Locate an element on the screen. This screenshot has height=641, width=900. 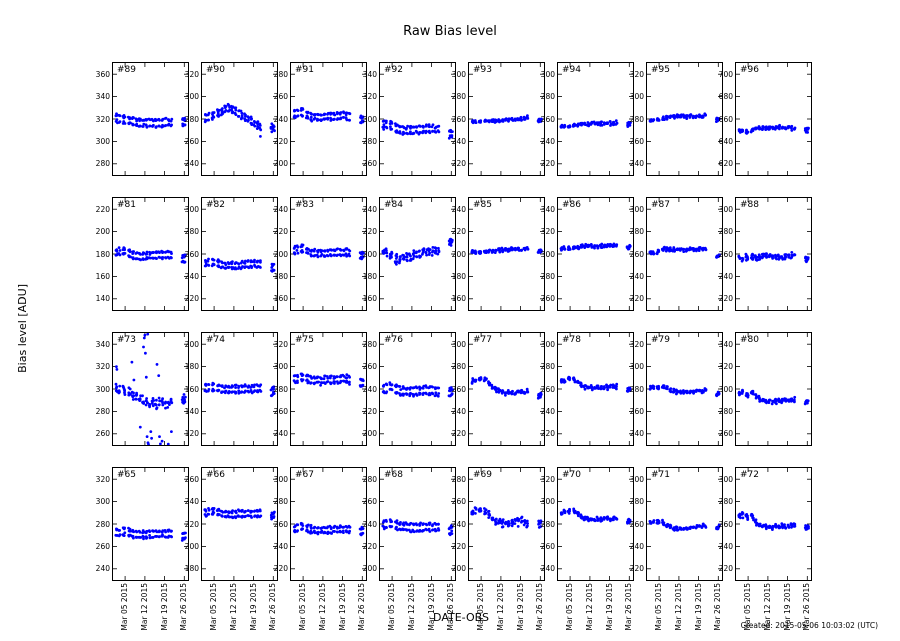
panel-label: #66 is located at coordinates (215, 475).